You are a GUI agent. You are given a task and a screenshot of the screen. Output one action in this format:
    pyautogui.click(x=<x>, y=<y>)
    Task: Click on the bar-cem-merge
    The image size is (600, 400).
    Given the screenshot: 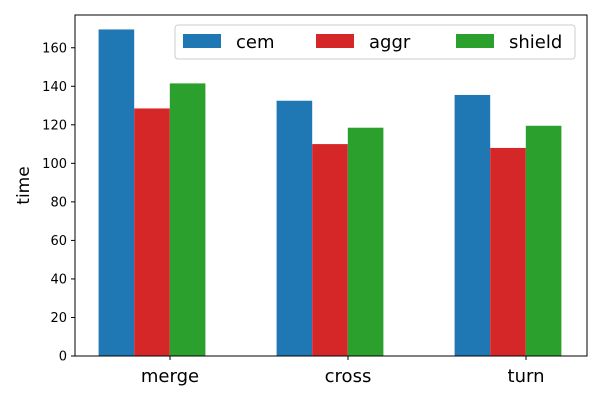 What is the action you would take?
    pyautogui.click(x=116, y=192)
    